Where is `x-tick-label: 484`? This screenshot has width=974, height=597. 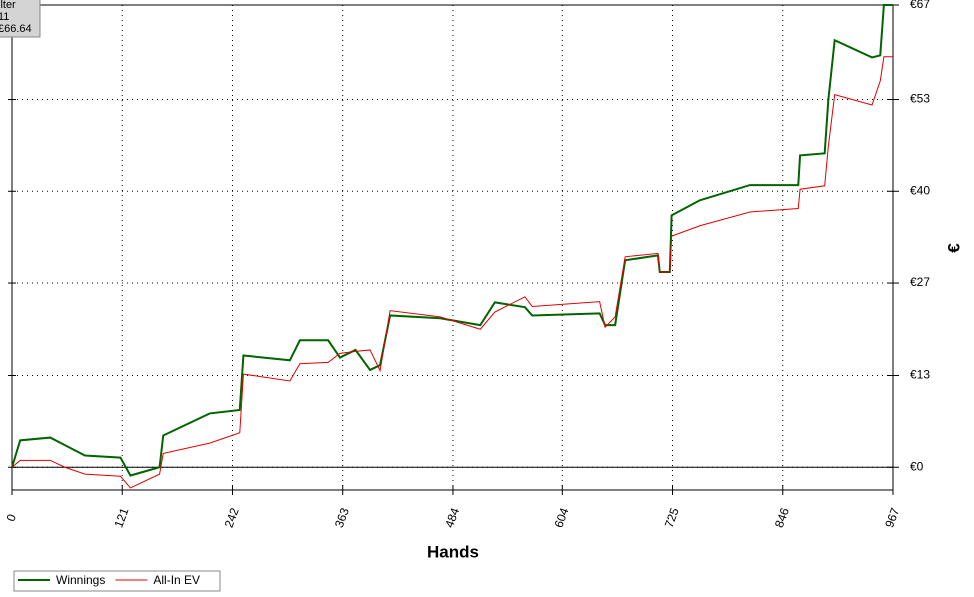
x-tick-label: 484 is located at coordinates (452, 518).